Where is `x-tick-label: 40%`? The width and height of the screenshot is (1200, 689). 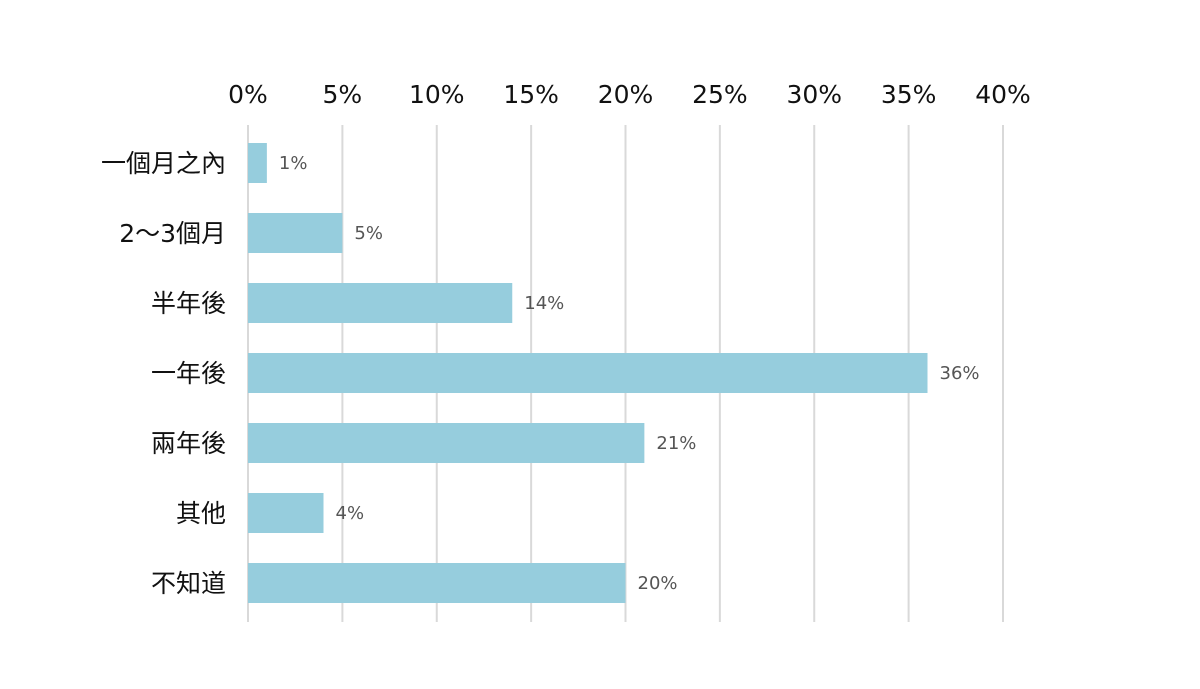
x-tick-label: 40% is located at coordinates (1003, 94).